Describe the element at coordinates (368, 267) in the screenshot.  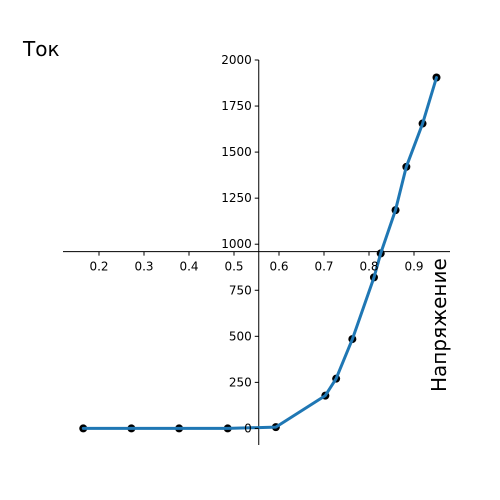
I see `x-tick-label: 0.8` at that location.